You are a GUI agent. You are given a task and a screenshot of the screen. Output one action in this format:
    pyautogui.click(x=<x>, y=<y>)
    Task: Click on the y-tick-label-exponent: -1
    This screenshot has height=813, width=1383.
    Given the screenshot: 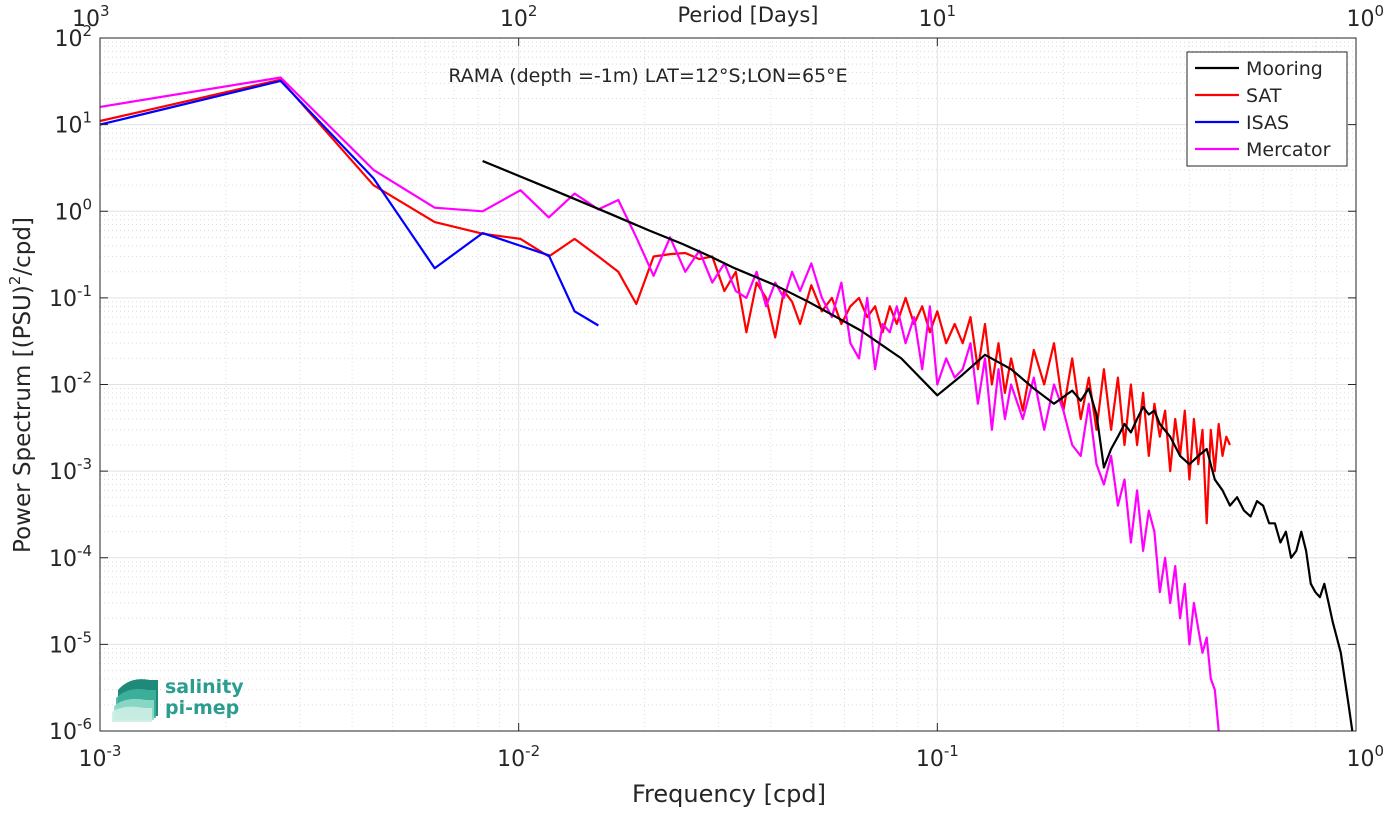 What is the action you would take?
    pyautogui.click(x=84, y=291)
    